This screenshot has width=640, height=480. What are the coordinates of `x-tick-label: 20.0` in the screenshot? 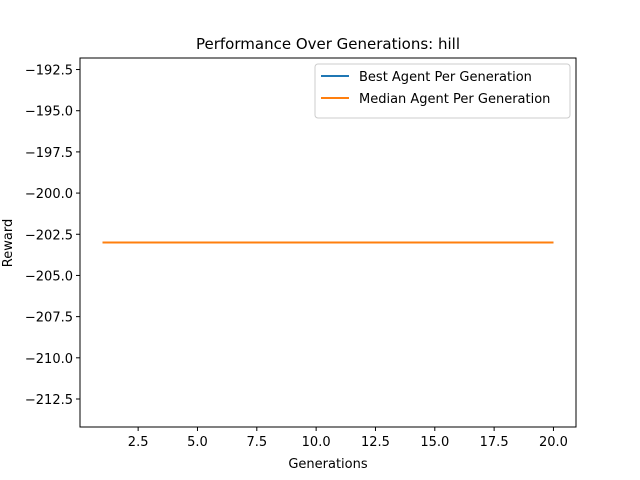 It's located at (553, 442).